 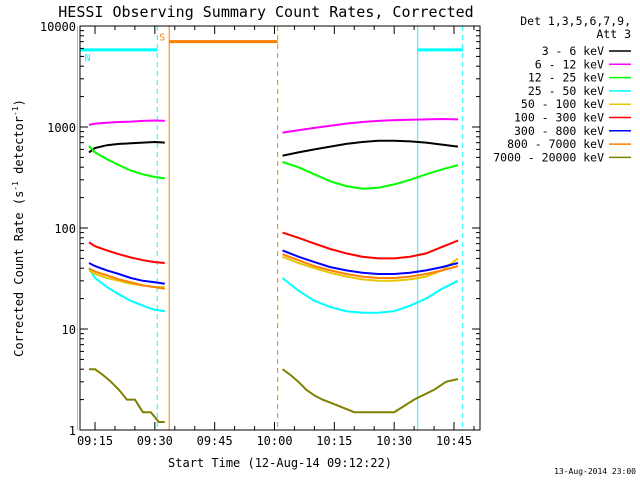 What do you see at coordinates (58, 27) in the screenshot?
I see `y-tick-label-4: 10000` at bounding box center [58, 27].